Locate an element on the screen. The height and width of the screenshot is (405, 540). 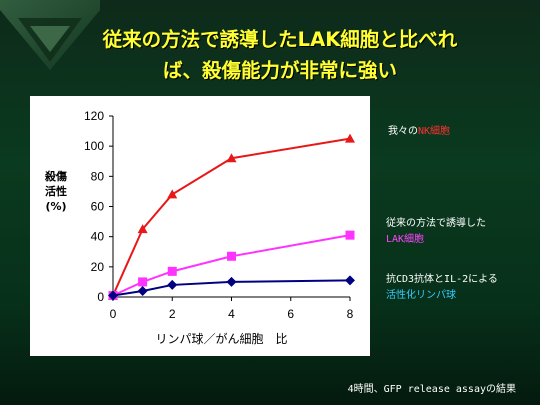
legend-lak-line1: 従来の方法で誘導した is located at coordinates (436, 223).